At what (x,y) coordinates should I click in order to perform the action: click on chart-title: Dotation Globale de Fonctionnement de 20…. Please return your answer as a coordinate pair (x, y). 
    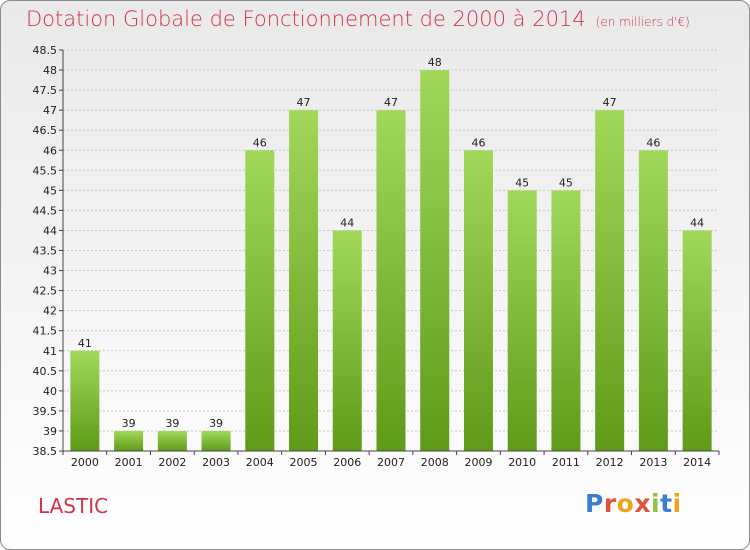
    Looking at the image, I should click on (358, 19).